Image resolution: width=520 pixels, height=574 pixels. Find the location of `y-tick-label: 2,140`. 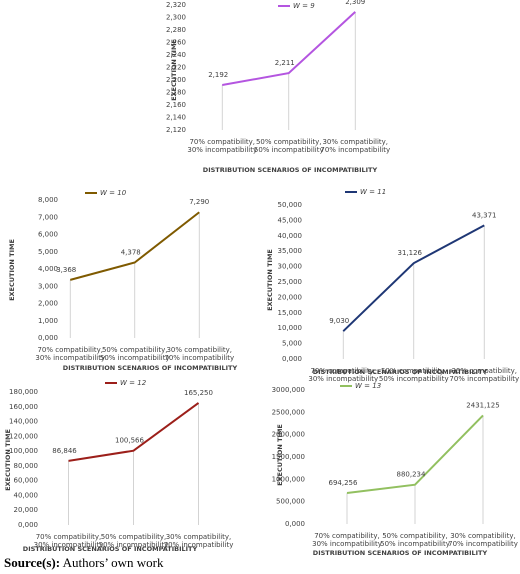

y-tick-label: 2,140 is located at coordinates (176, 118).